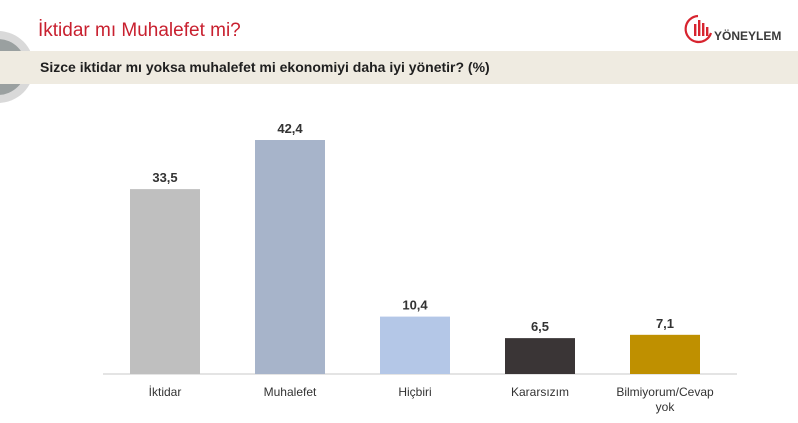 The height and width of the screenshot is (423, 798). I want to click on logo-text: YÖNEYLEM, so click(747, 35).